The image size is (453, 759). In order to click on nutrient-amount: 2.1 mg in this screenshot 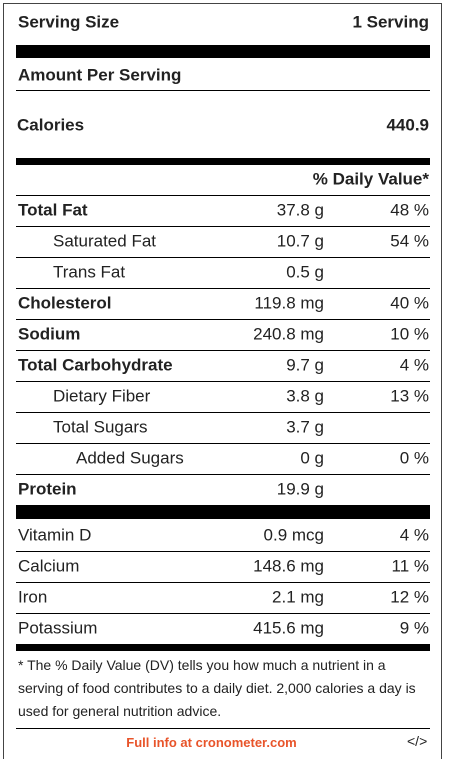, I will do `click(298, 596)`.